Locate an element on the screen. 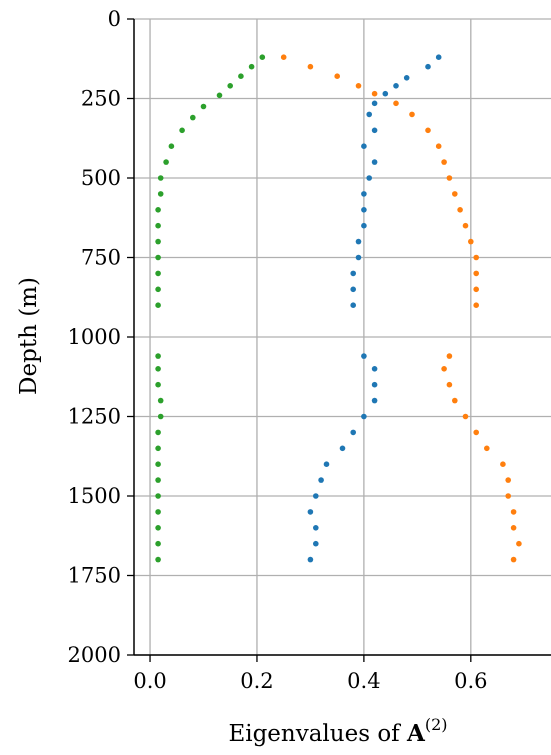  y-tick-label: 1250 is located at coordinates (94, 417).